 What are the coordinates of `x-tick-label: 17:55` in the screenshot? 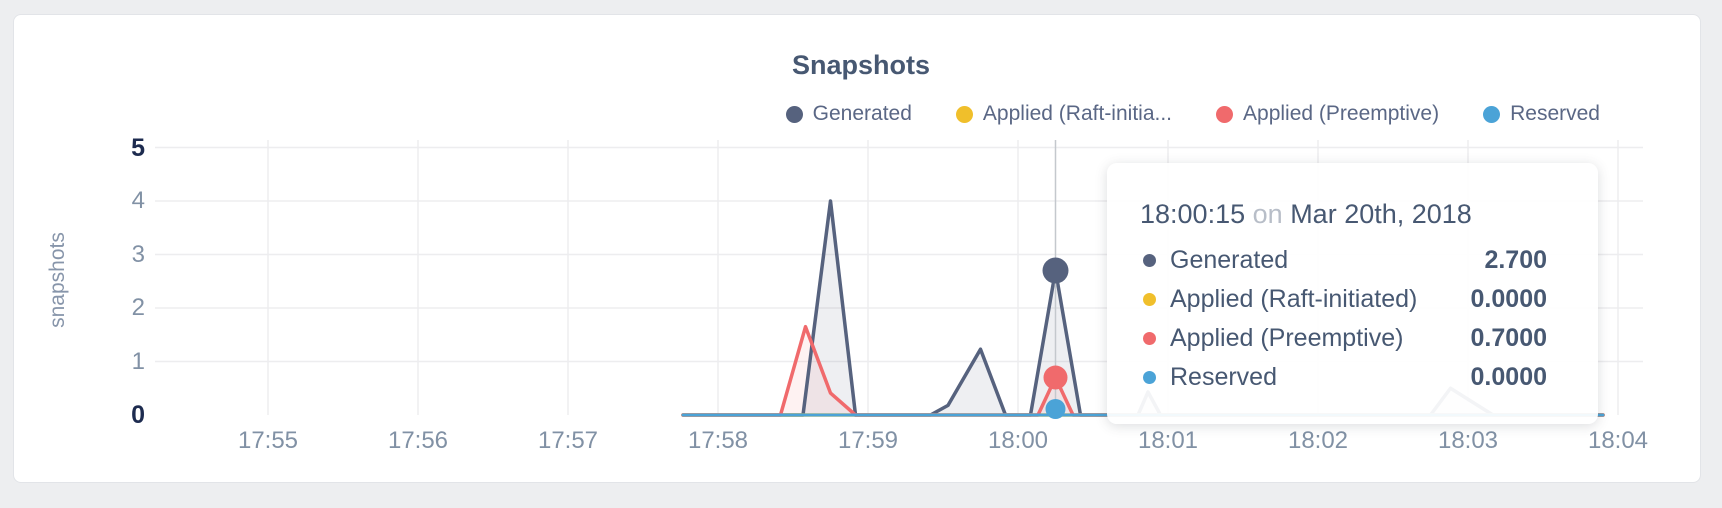 It's located at (268, 440).